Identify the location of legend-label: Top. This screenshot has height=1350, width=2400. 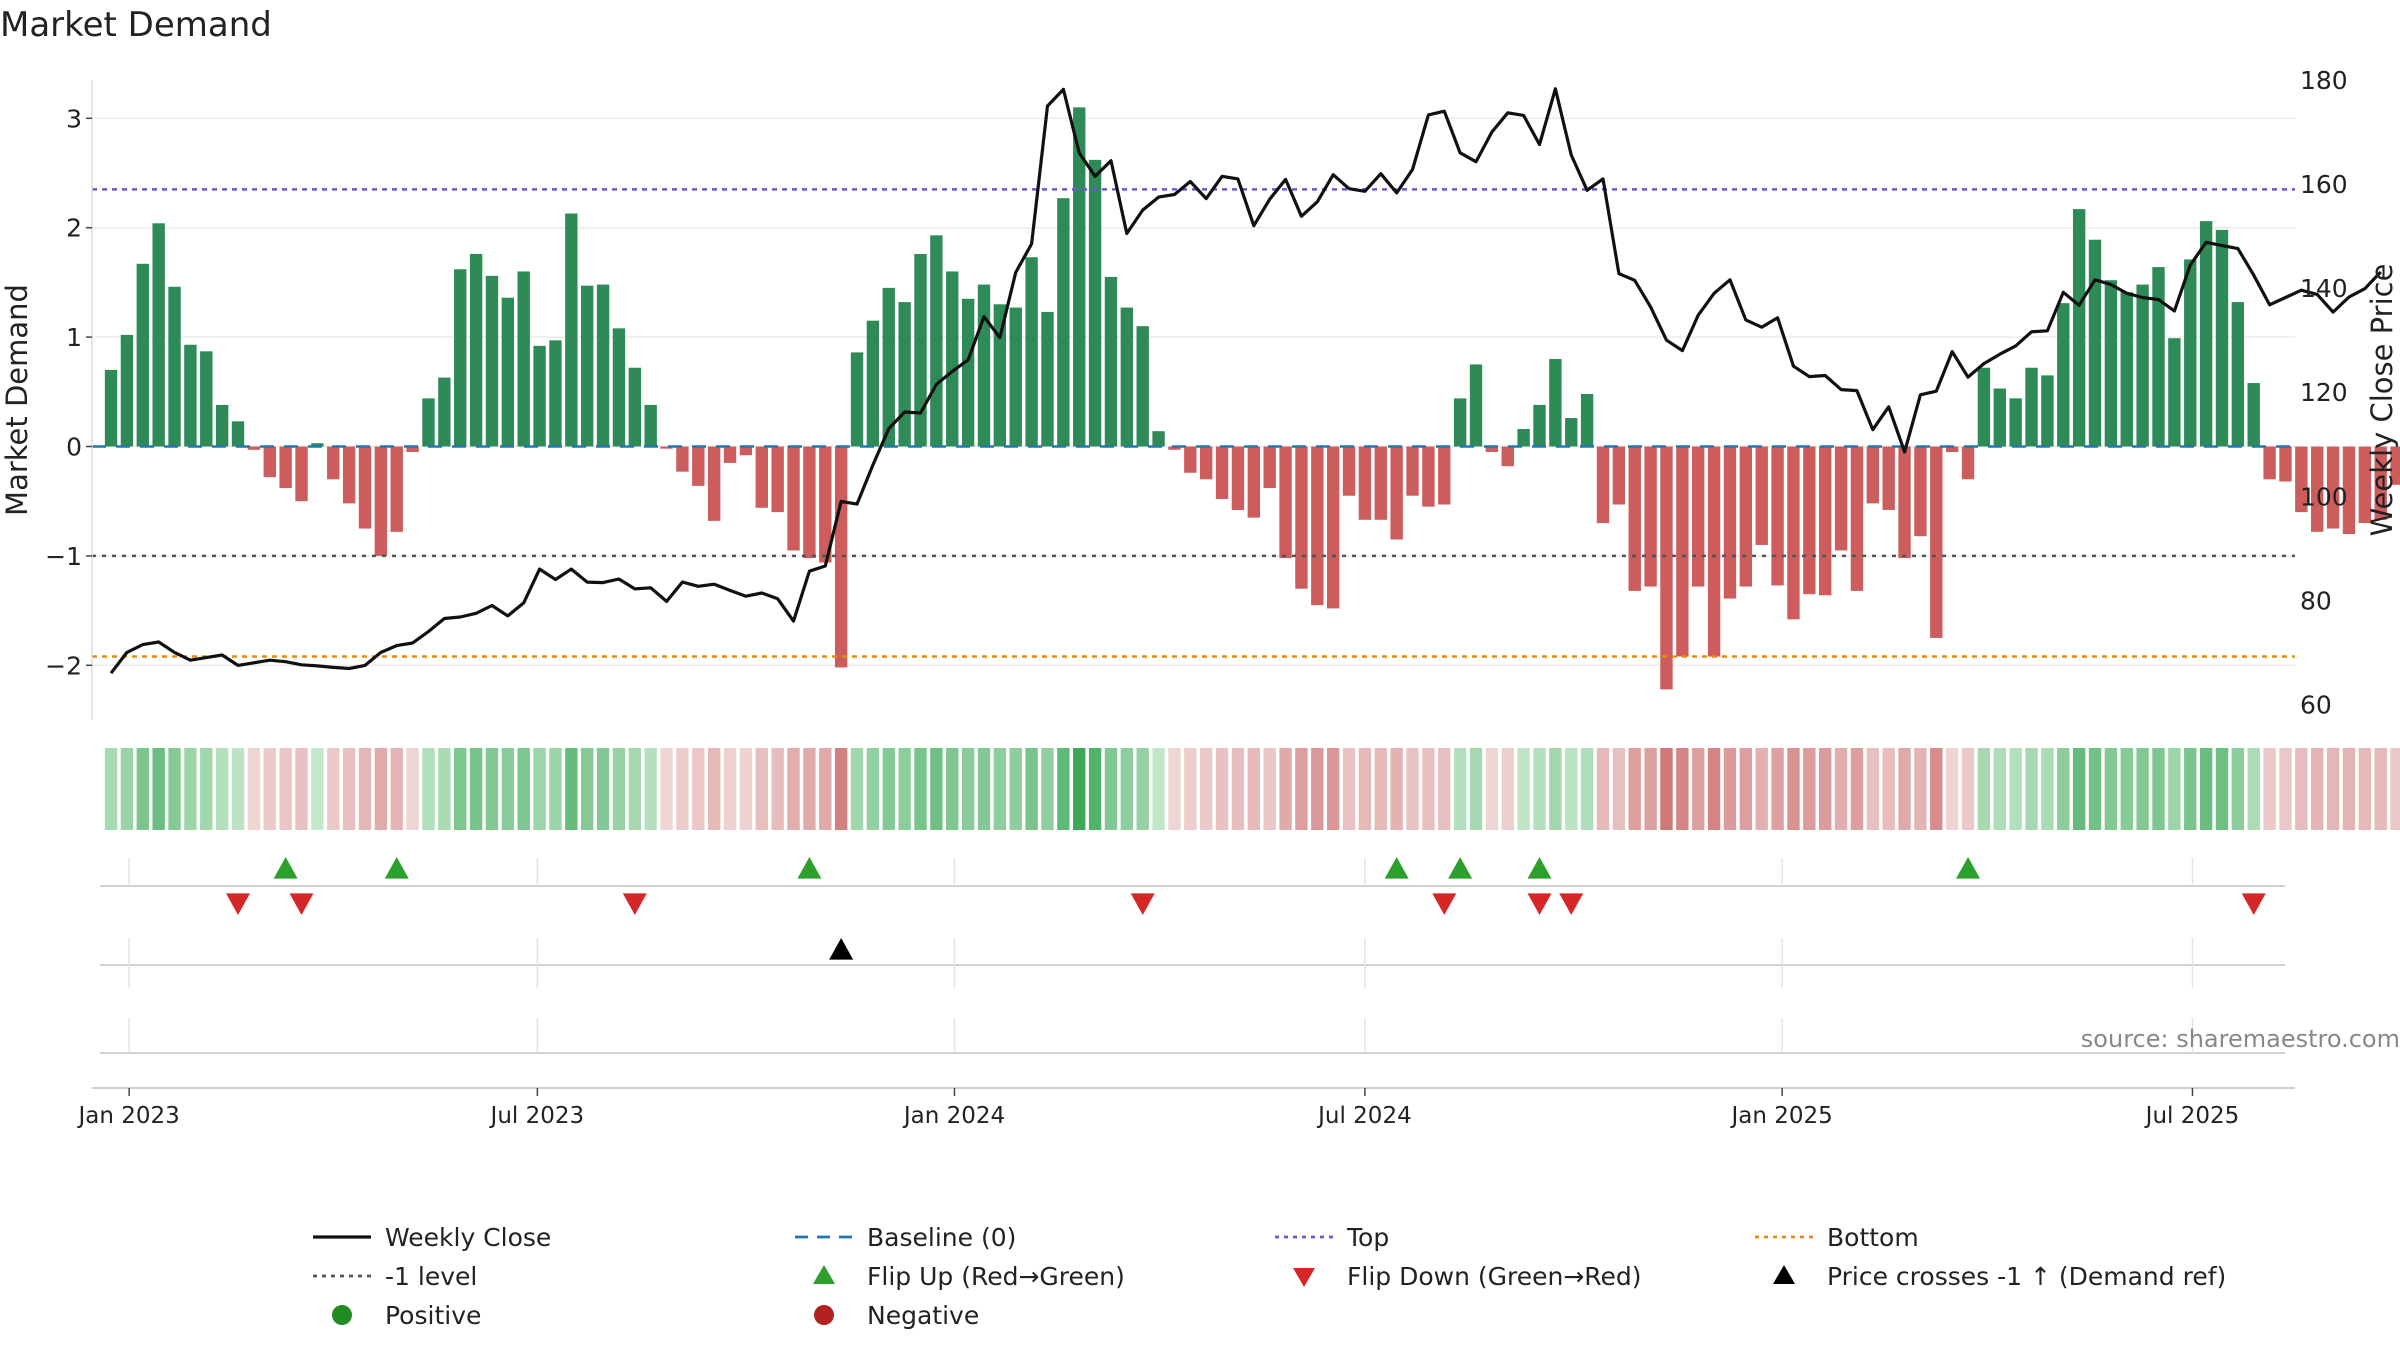
(1367, 1237).